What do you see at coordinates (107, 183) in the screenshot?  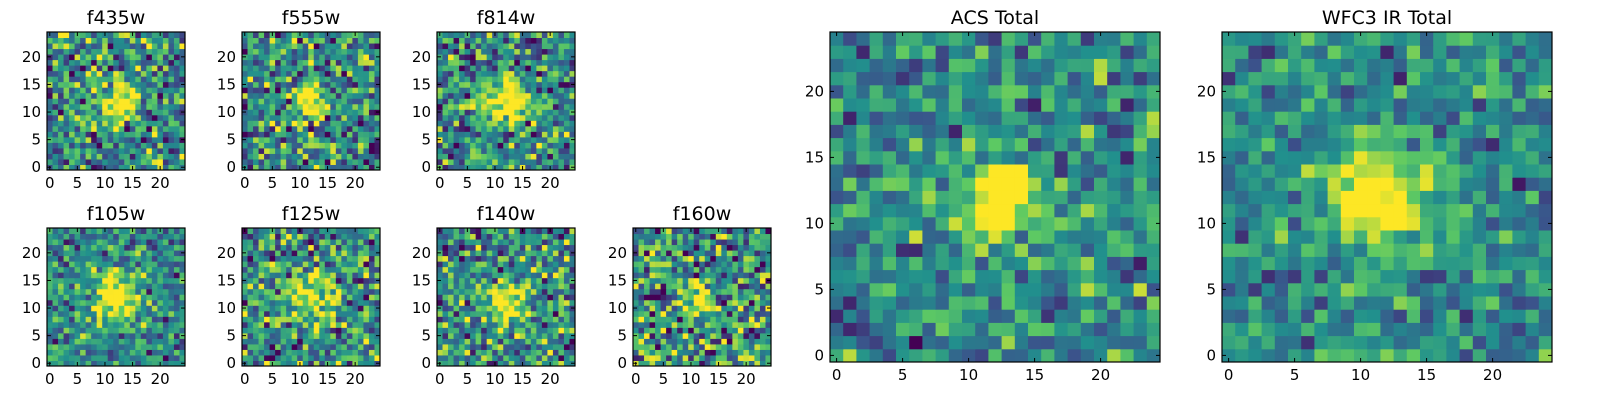 I see `x-axis-tick-labels: 0 5 10 15 20` at bounding box center [107, 183].